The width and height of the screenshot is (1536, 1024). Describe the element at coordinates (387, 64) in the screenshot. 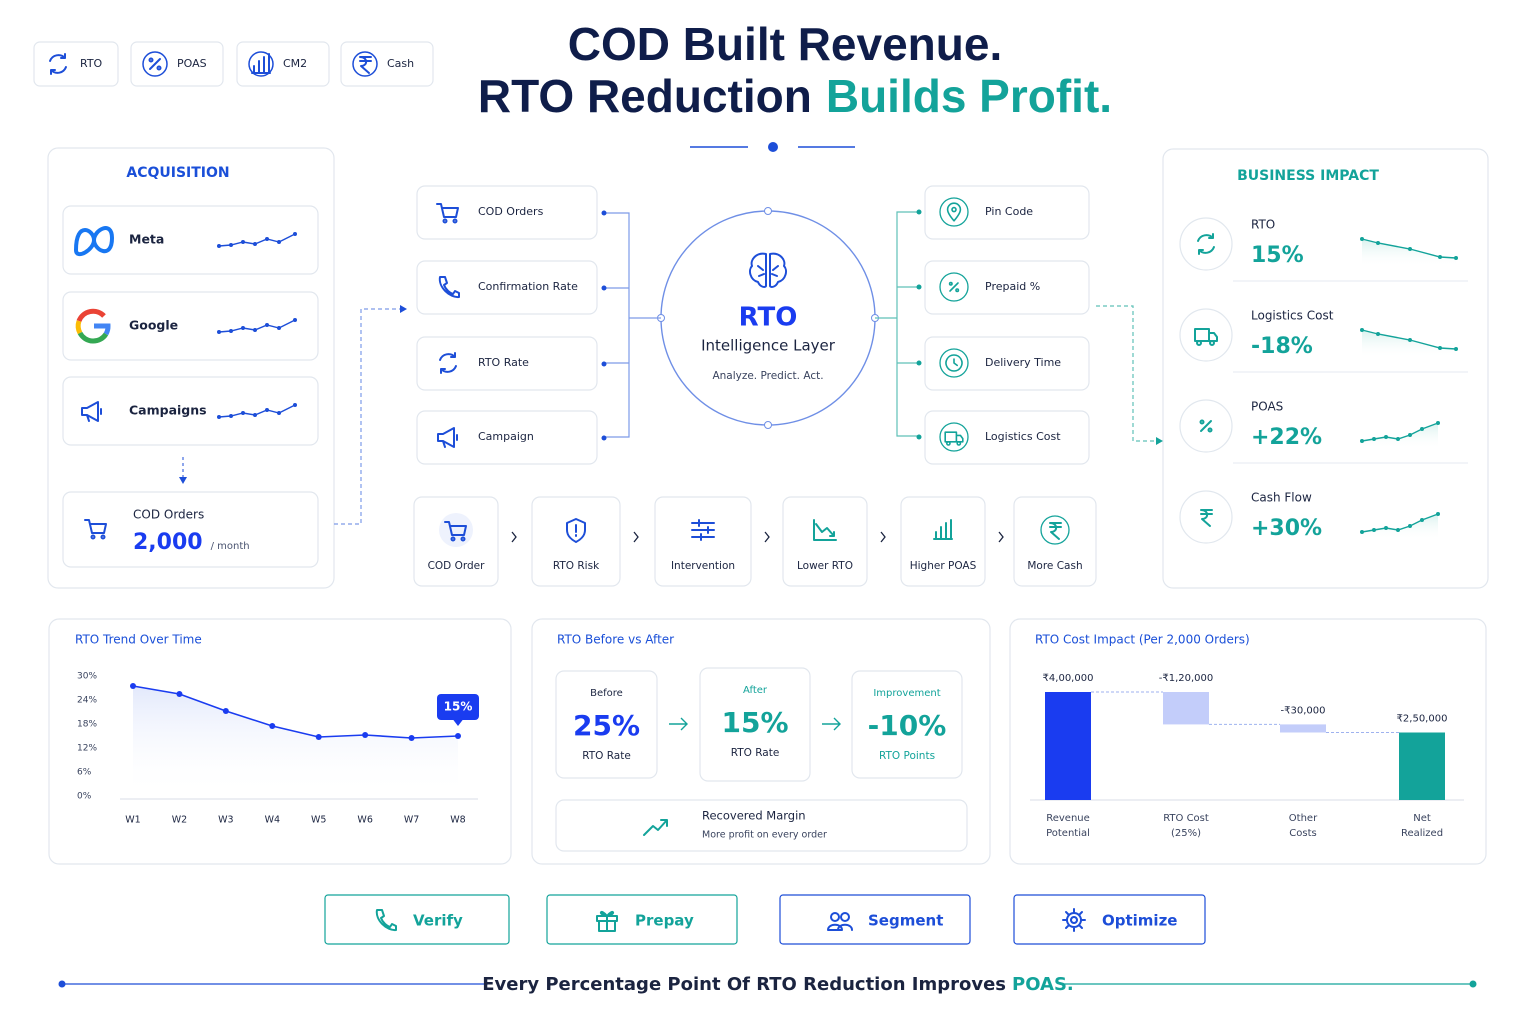

I see `tab` at that location.